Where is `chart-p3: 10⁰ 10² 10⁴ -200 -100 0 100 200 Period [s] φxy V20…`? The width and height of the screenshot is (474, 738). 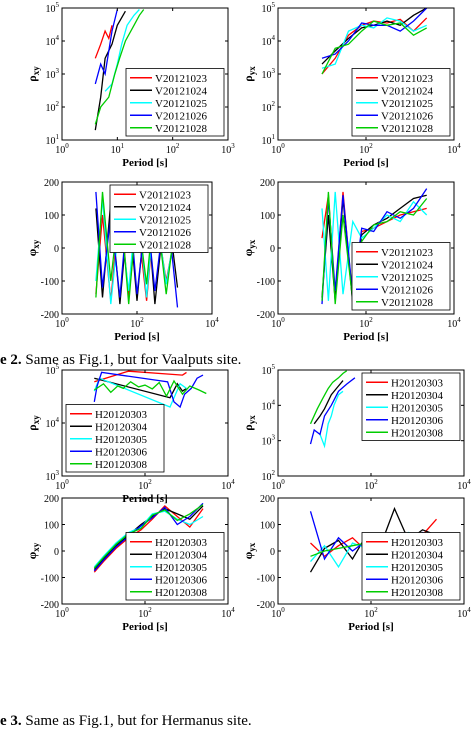
chart-p3: 10⁰ 10² 10⁴ -200 -100 0 100 200 Period [s] φxy V20… is located at coordinates (122, 260).